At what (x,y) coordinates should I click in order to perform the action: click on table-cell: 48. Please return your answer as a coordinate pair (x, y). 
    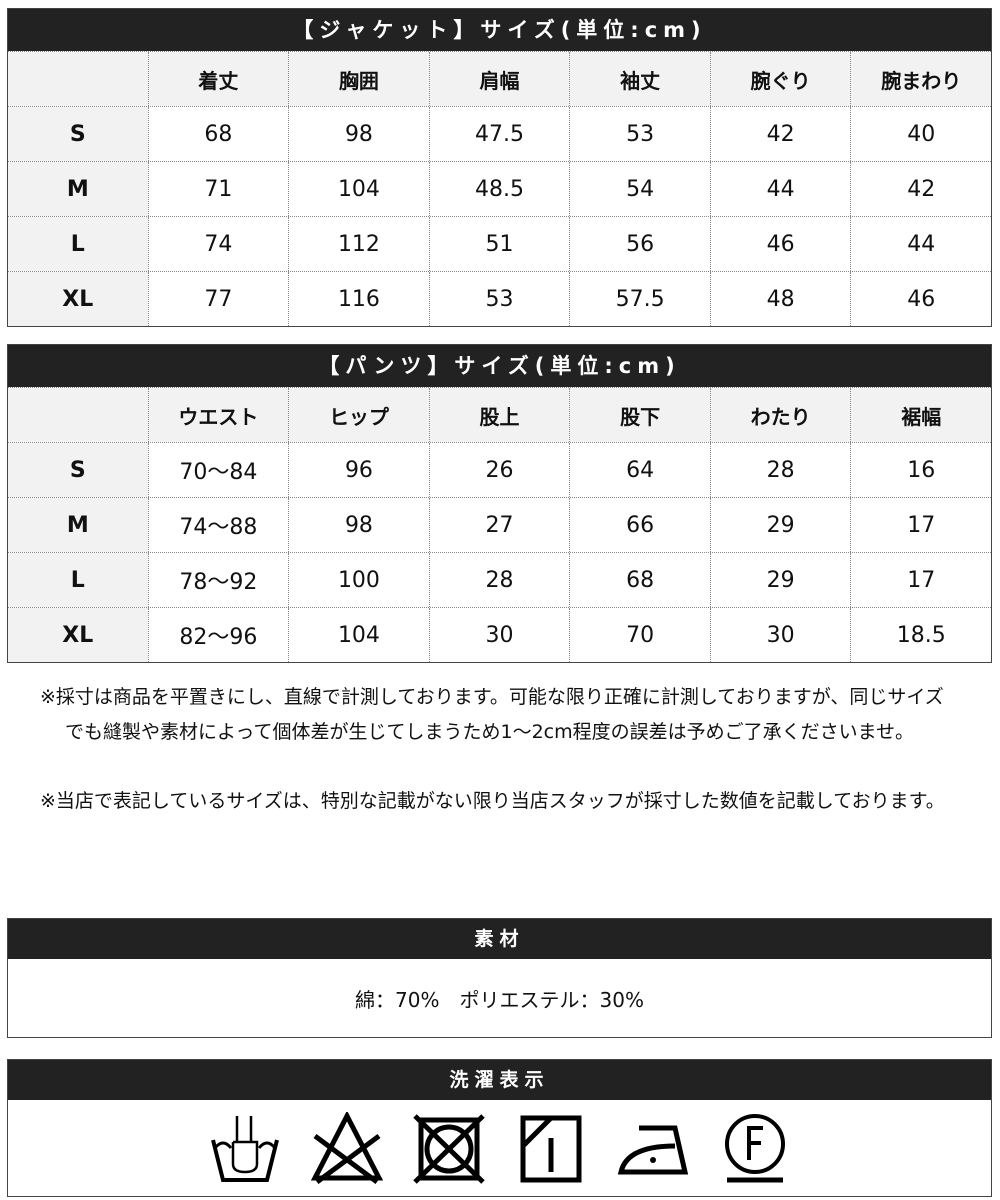
    Looking at the image, I should click on (780, 299).